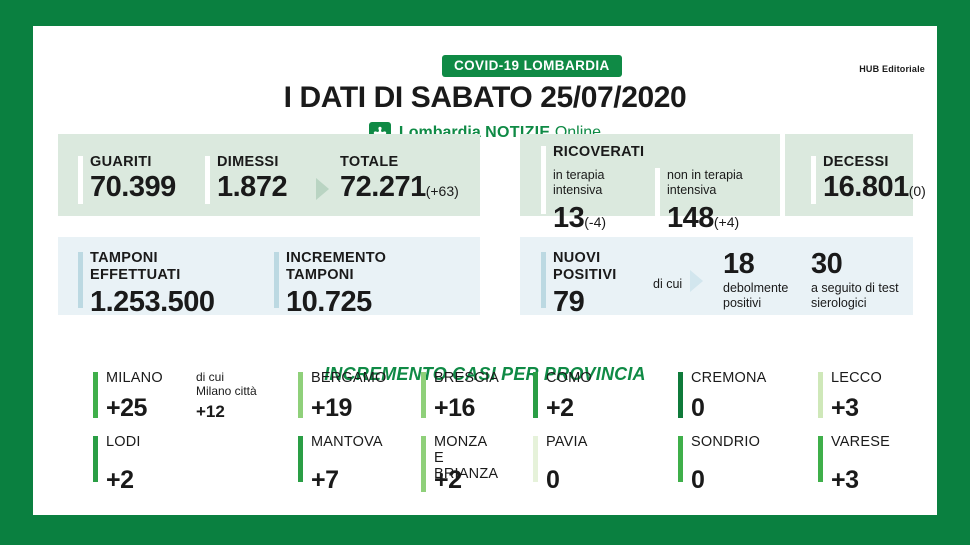 The width and height of the screenshot is (970, 545). I want to click on panel-ricoverati, so click(650, 175).